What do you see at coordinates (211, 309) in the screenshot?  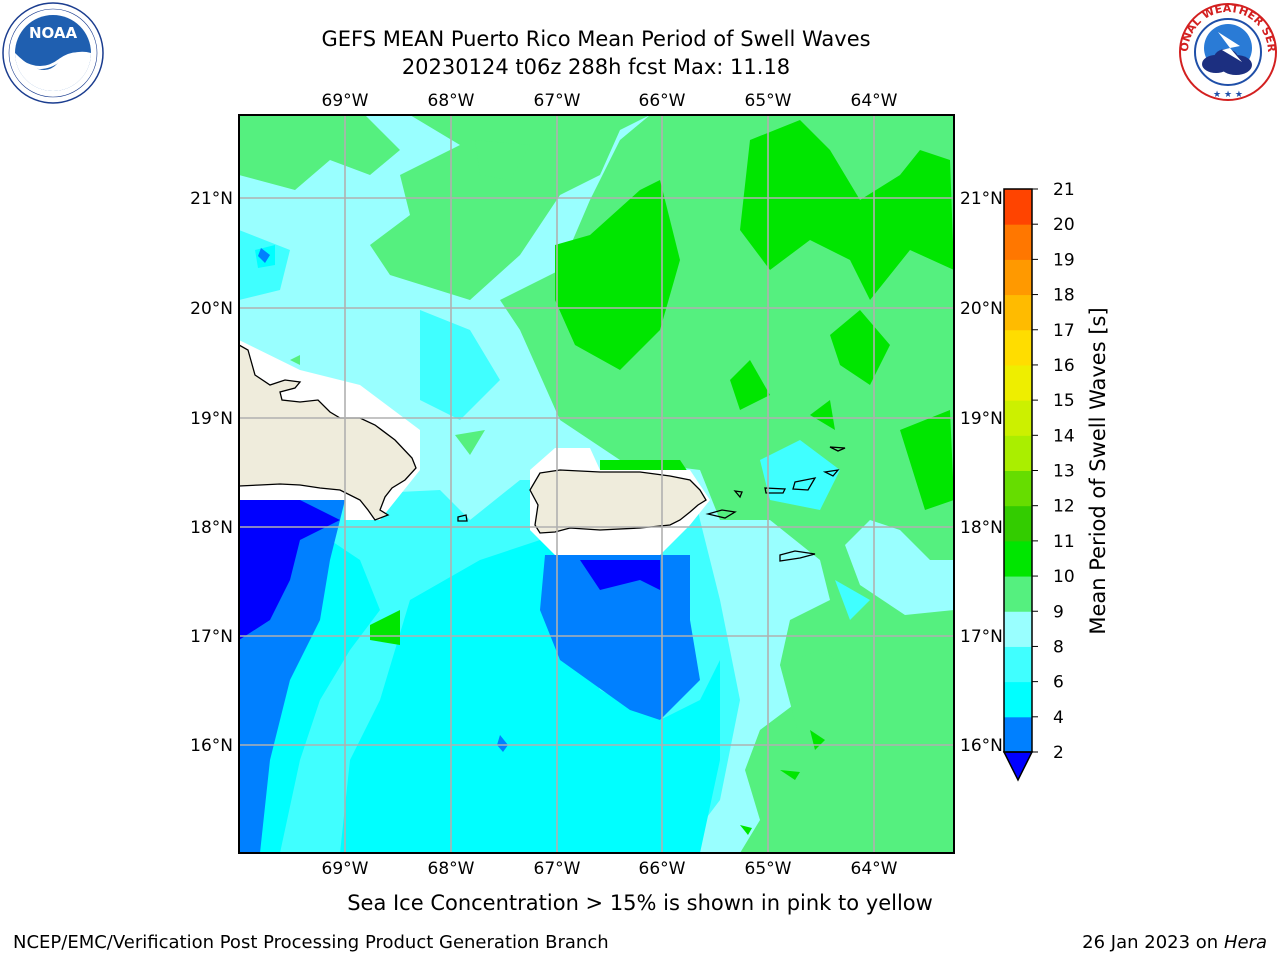 I see `lat-label-left: 20°N` at bounding box center [211, 309].